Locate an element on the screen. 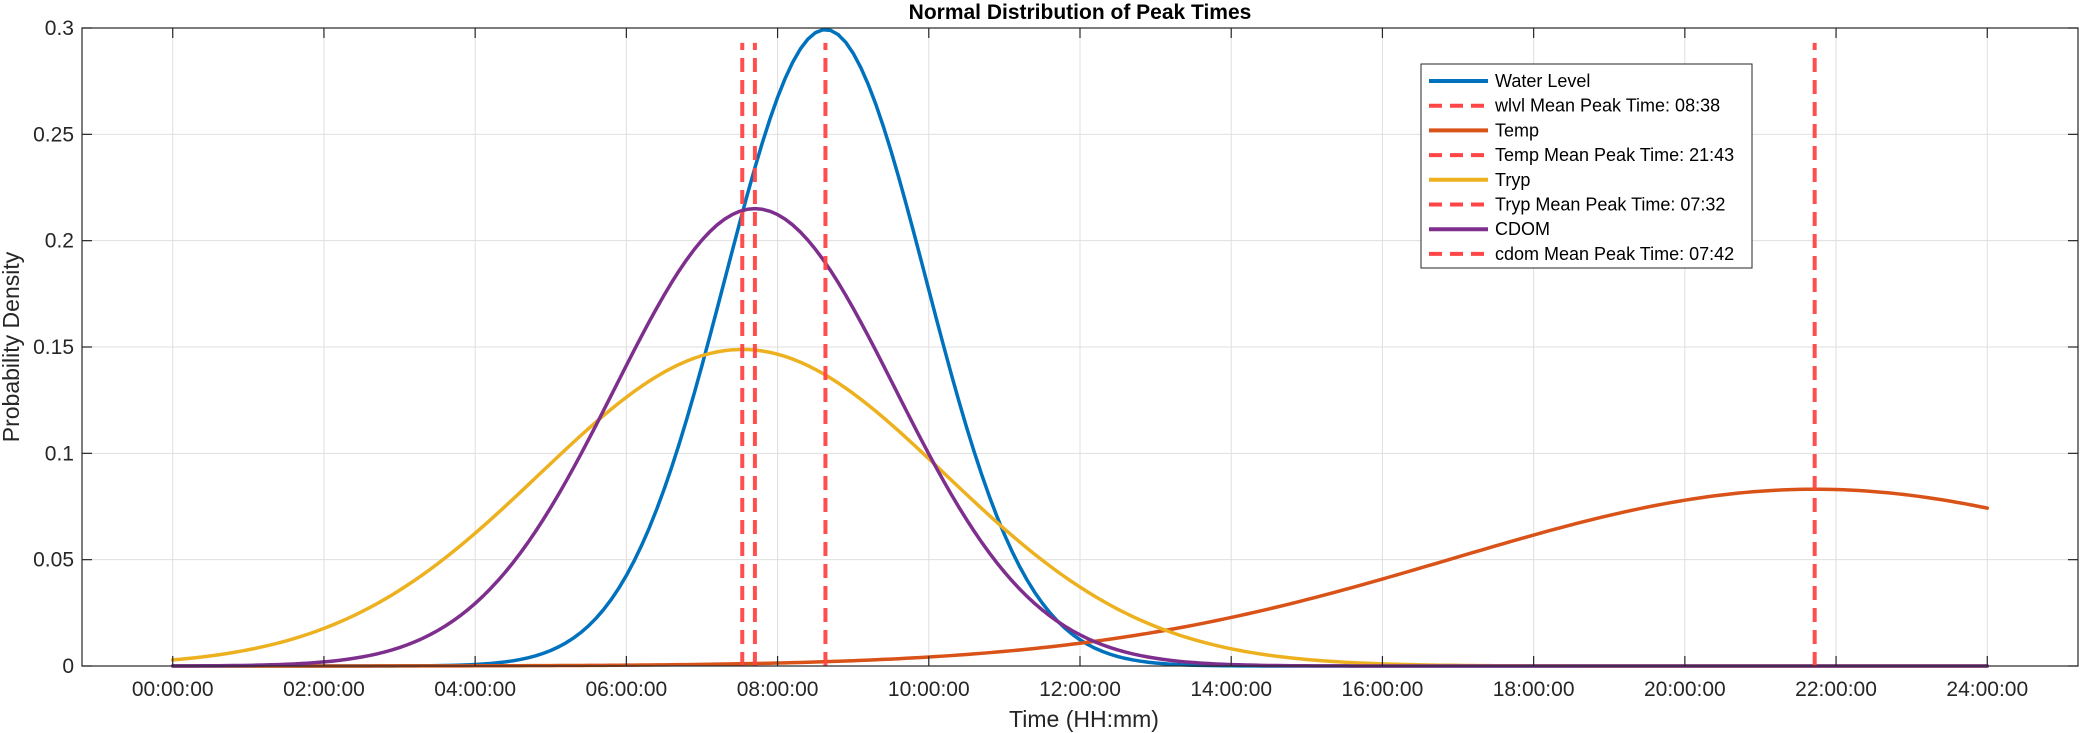  x-tick-label: 06:00:00 is located at coordinates (626, 689).